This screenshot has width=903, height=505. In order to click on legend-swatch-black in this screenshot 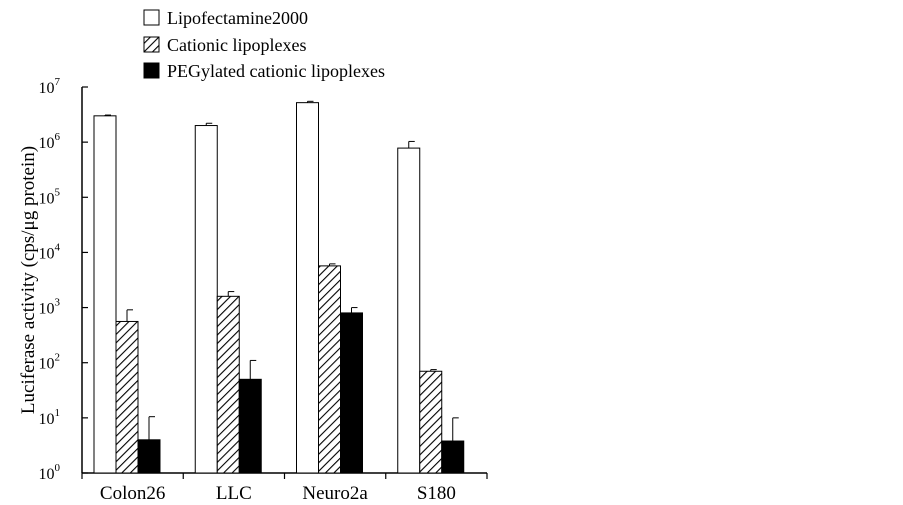, I will do `click(151, 70)`.